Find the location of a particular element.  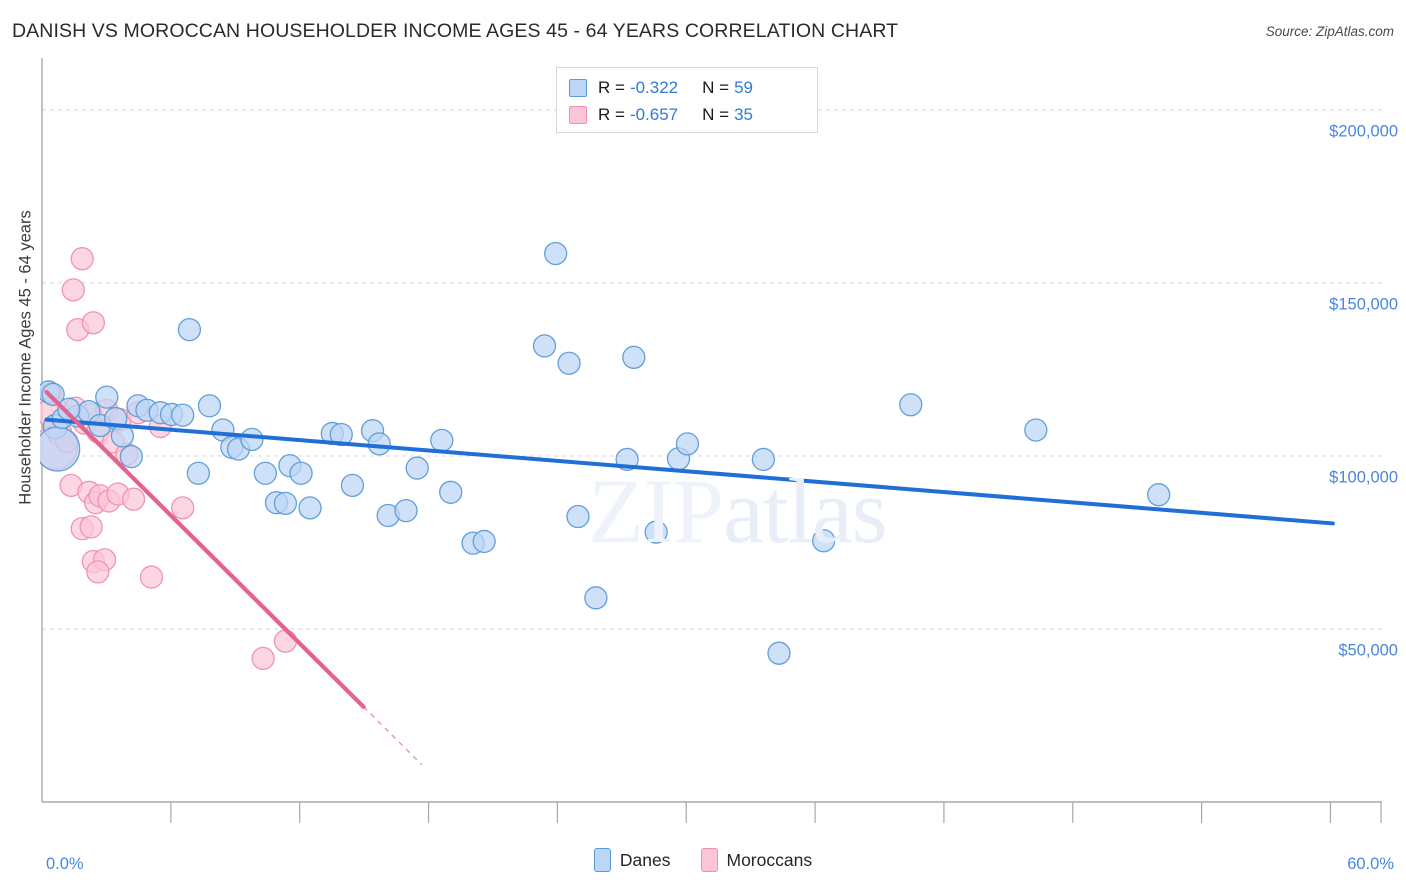

series-points-moroccans is located at coordinates (169, 459).